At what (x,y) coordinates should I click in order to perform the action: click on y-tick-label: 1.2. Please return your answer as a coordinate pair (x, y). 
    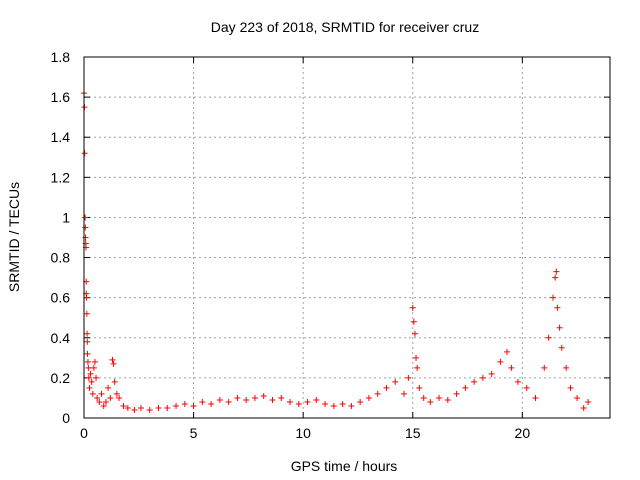
    Looking at the image, I should click on (61, 177).